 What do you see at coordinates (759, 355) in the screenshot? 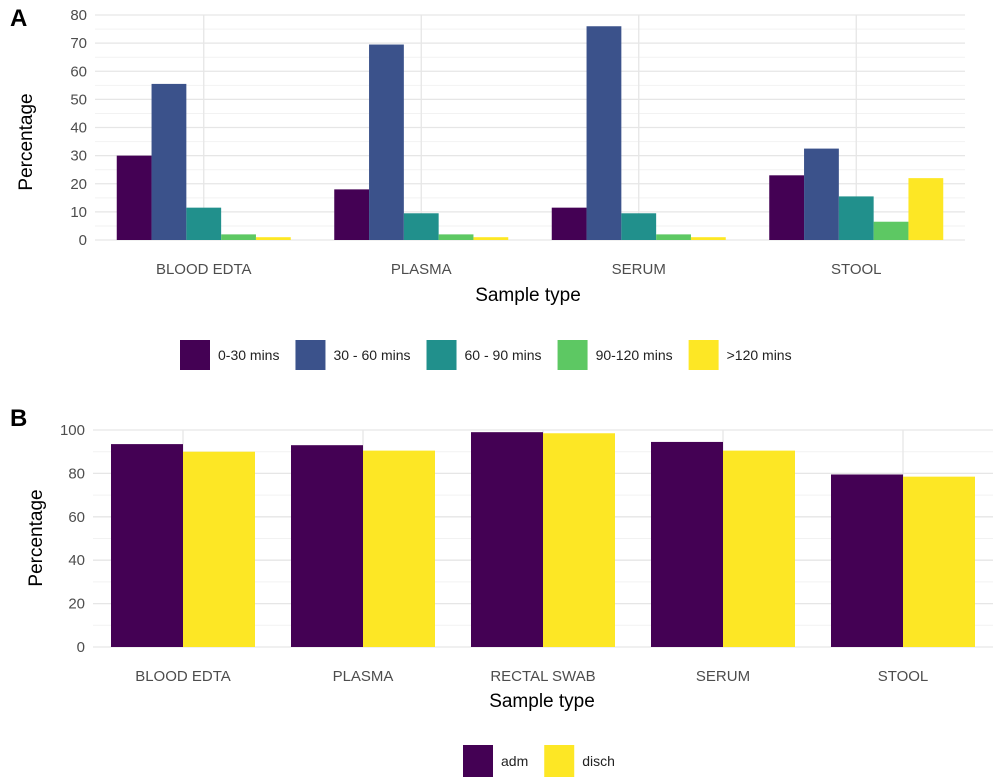
I see `a-legend-label-120-mins: >120 mins` at bounding box center [759, 355].